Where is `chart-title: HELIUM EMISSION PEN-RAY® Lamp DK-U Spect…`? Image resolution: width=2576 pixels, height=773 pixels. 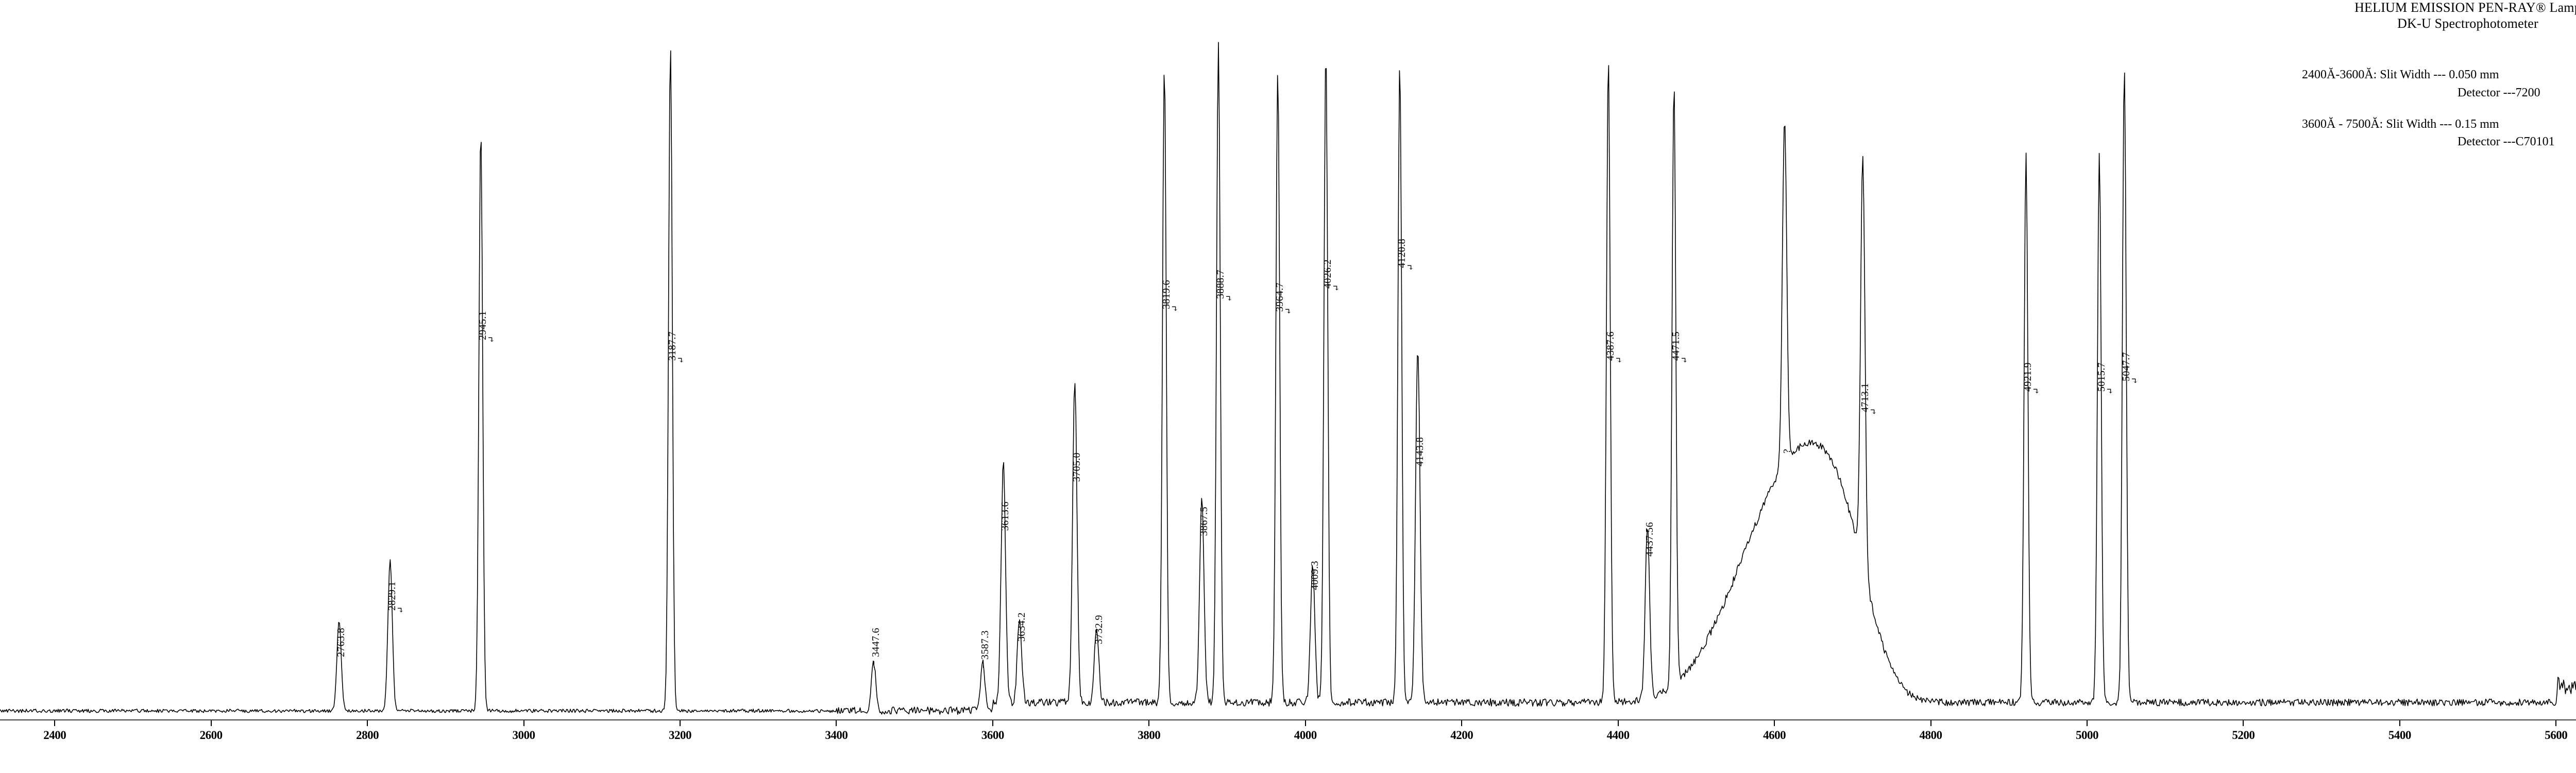
chart-title: HELIUM EMISSION PEN-RAY® Lamp DK-U Spect… is located at coordinates (2393, 15).